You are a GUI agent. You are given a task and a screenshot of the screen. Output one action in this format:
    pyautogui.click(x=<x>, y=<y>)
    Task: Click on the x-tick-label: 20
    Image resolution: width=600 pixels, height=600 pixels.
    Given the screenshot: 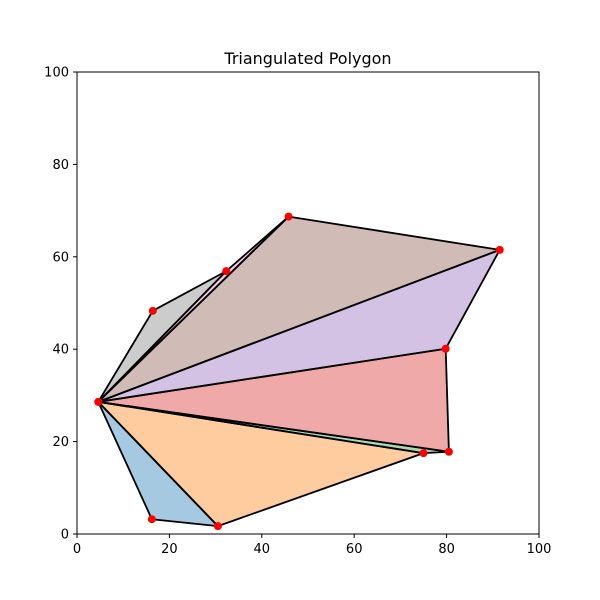 What is the action you would take?
    pyautogui.click(x=169, y=549)
    